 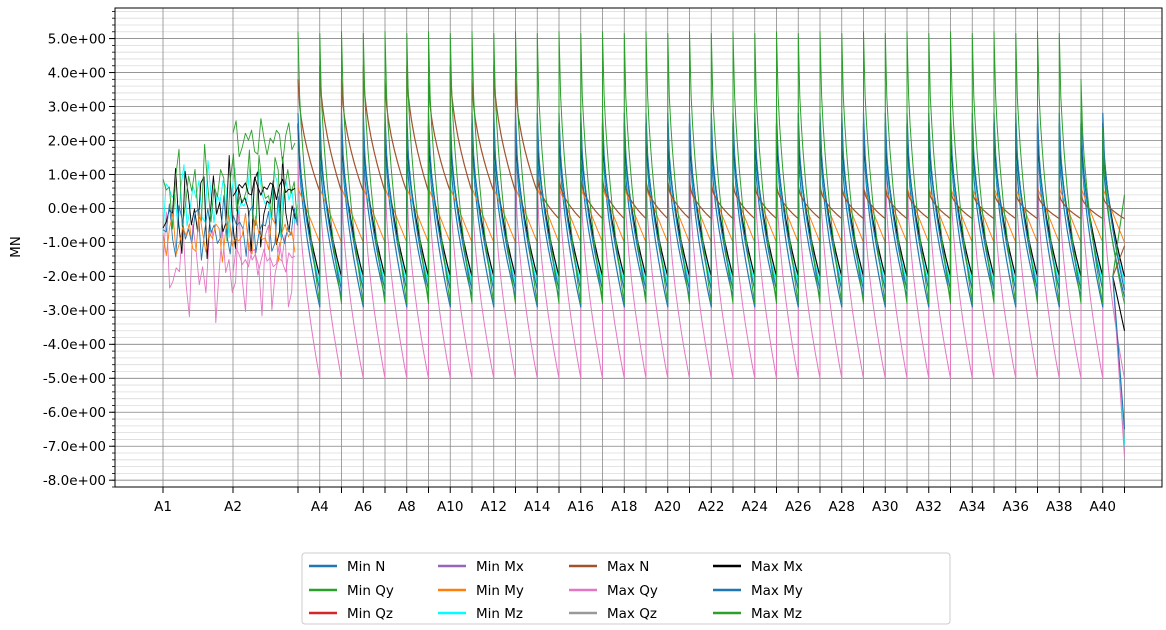 I want to click on x-tick-label: A12, so click(x=494, y=507).